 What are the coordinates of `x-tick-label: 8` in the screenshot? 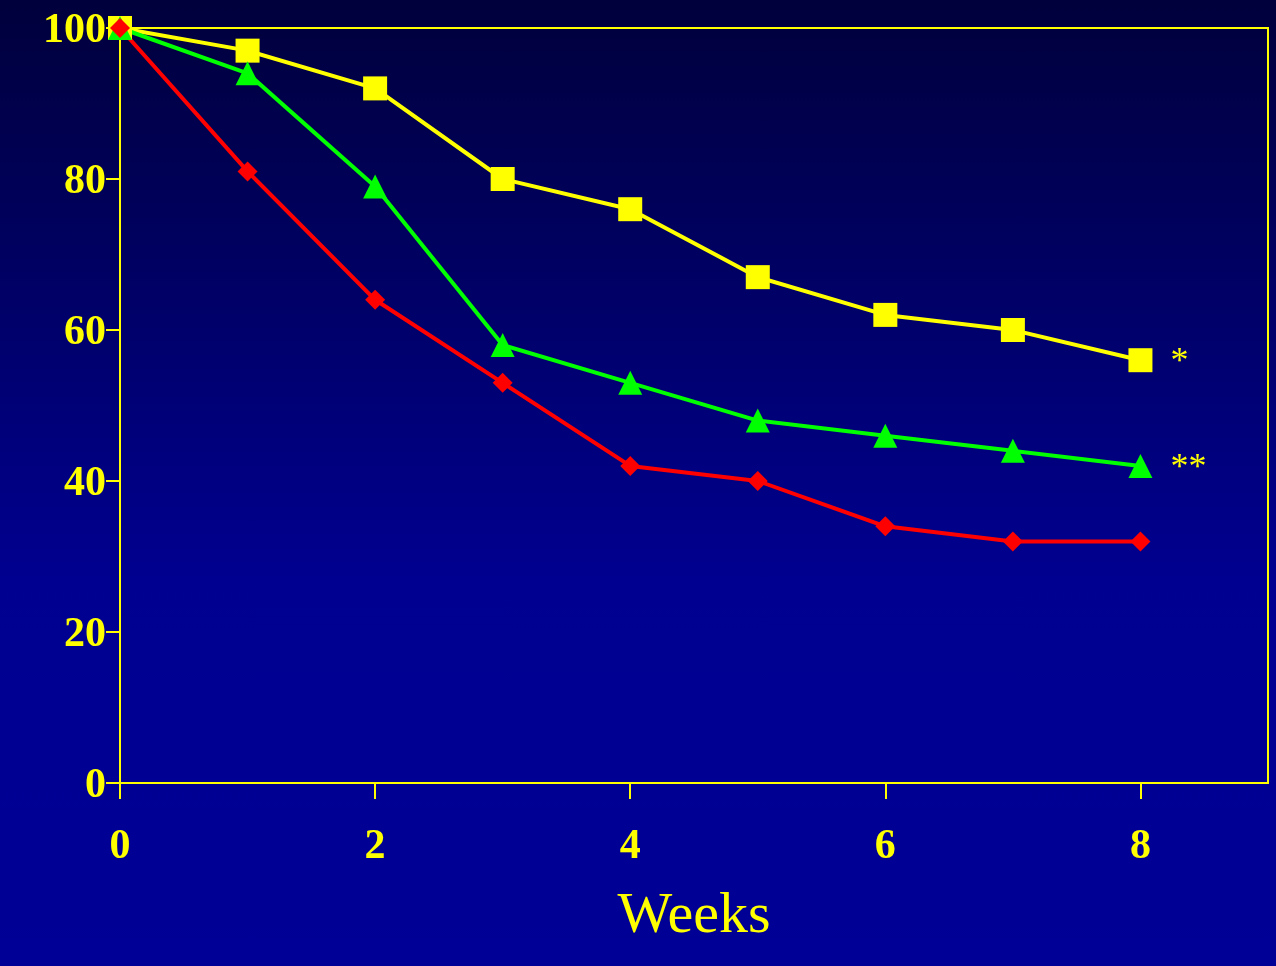 It's located at (1140, 844).